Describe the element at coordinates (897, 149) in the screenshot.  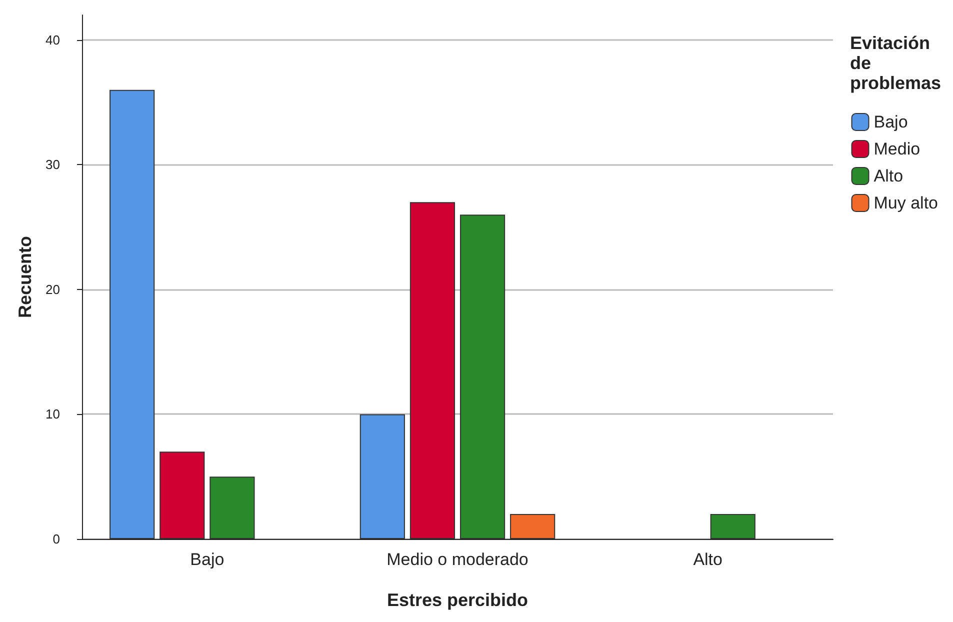
I see `legend-label: Medio` at that location.